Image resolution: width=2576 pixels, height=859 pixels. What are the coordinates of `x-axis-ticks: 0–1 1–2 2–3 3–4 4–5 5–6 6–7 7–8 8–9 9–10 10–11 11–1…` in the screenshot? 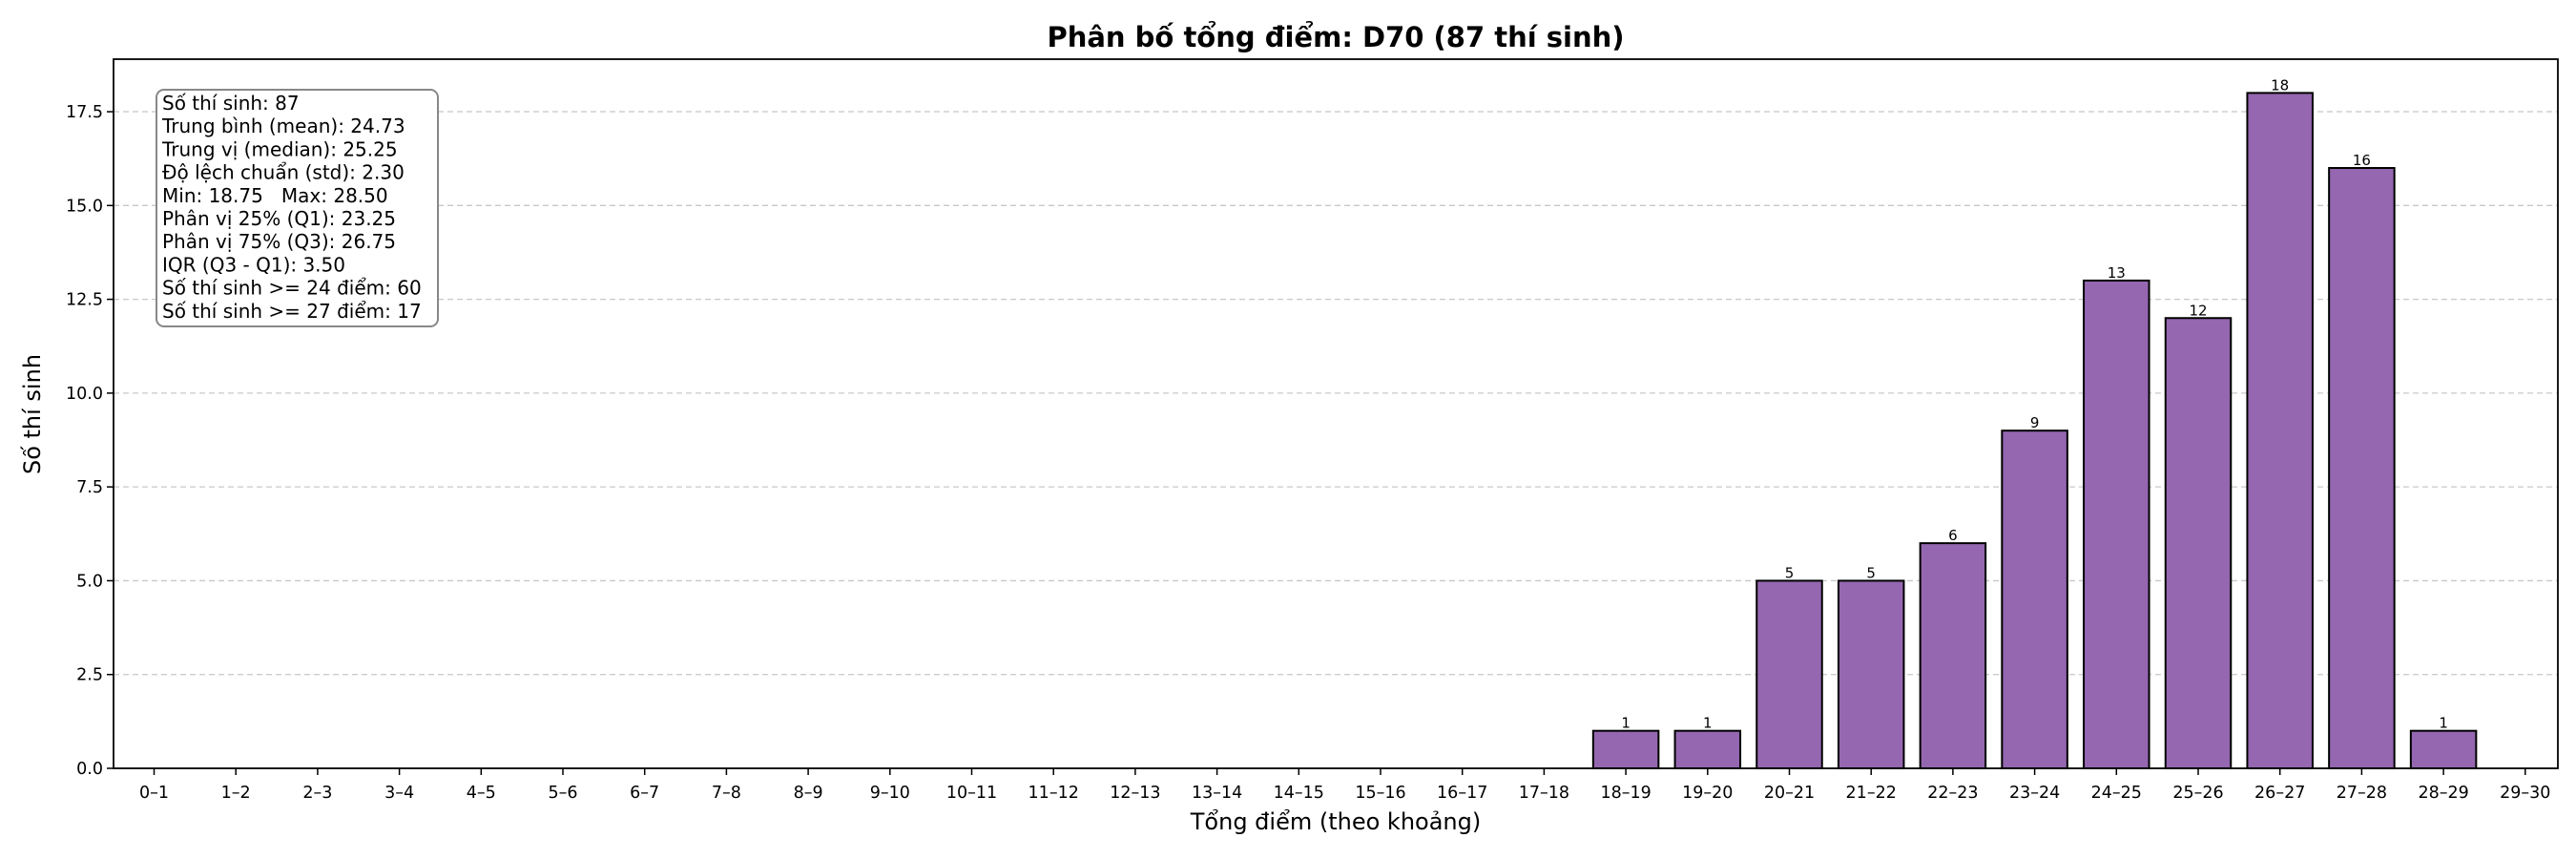 It's located at (1344, 785).